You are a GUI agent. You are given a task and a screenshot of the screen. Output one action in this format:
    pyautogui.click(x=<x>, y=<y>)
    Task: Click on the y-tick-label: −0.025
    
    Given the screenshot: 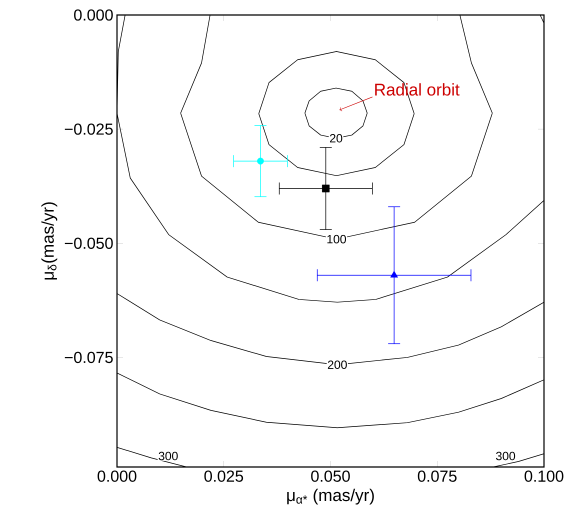 What is the action you would take?
    pyautogui.click(x=88, y=129)
    